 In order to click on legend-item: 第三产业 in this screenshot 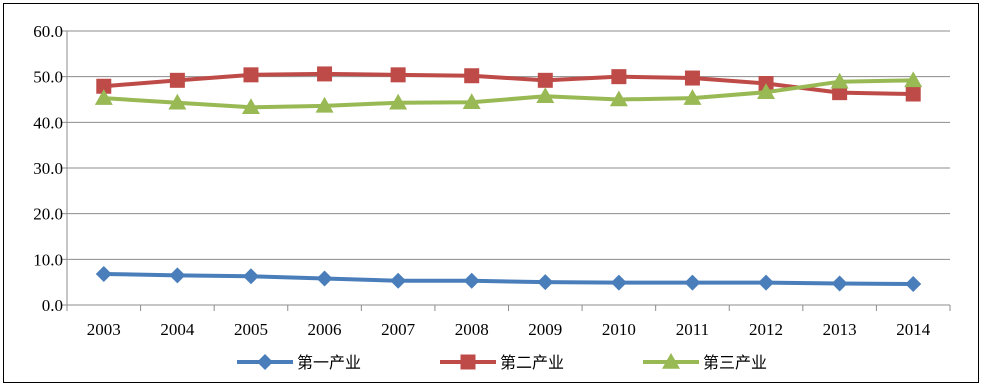, I will do `click(705, 362)`.